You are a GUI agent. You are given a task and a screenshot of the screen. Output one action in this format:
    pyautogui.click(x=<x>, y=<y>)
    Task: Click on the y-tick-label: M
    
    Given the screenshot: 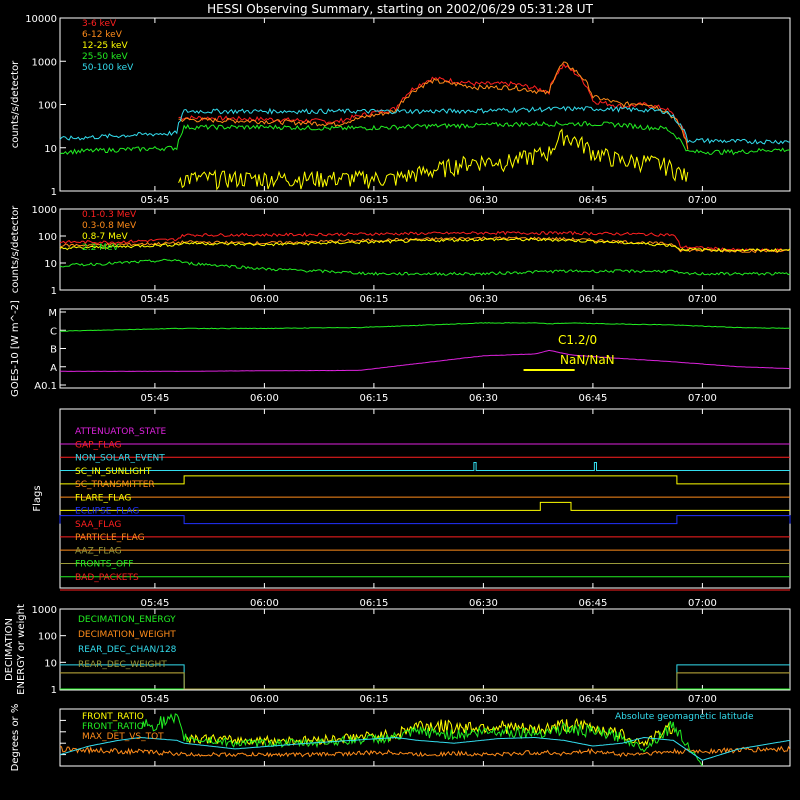 What is the action you would take?
    pyautogui.click(x=52, y=313)
    